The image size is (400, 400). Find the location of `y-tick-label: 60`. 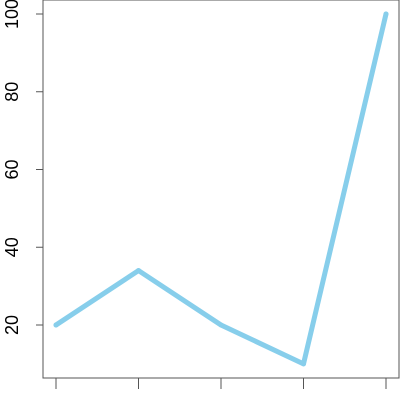

y-tick-label: 60 is located at coordinates (12, 169).